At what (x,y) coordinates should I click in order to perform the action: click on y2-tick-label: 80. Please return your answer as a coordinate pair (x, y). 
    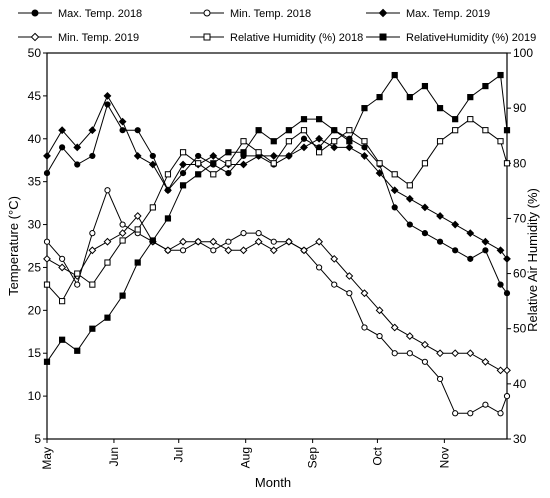
    Looking at the image, I should click on (520, 163).